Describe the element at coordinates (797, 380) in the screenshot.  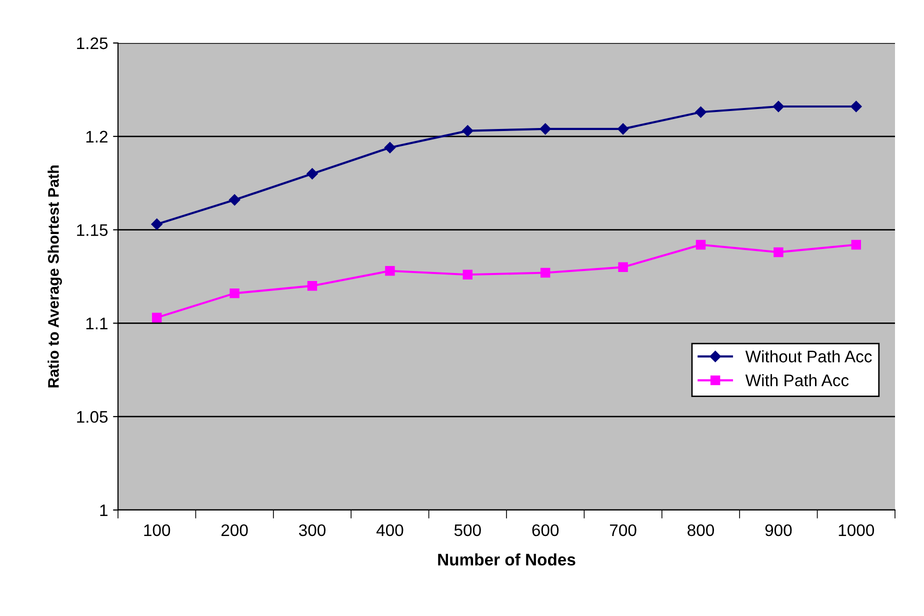
I see `legend-label: With Path Acc` at that location.